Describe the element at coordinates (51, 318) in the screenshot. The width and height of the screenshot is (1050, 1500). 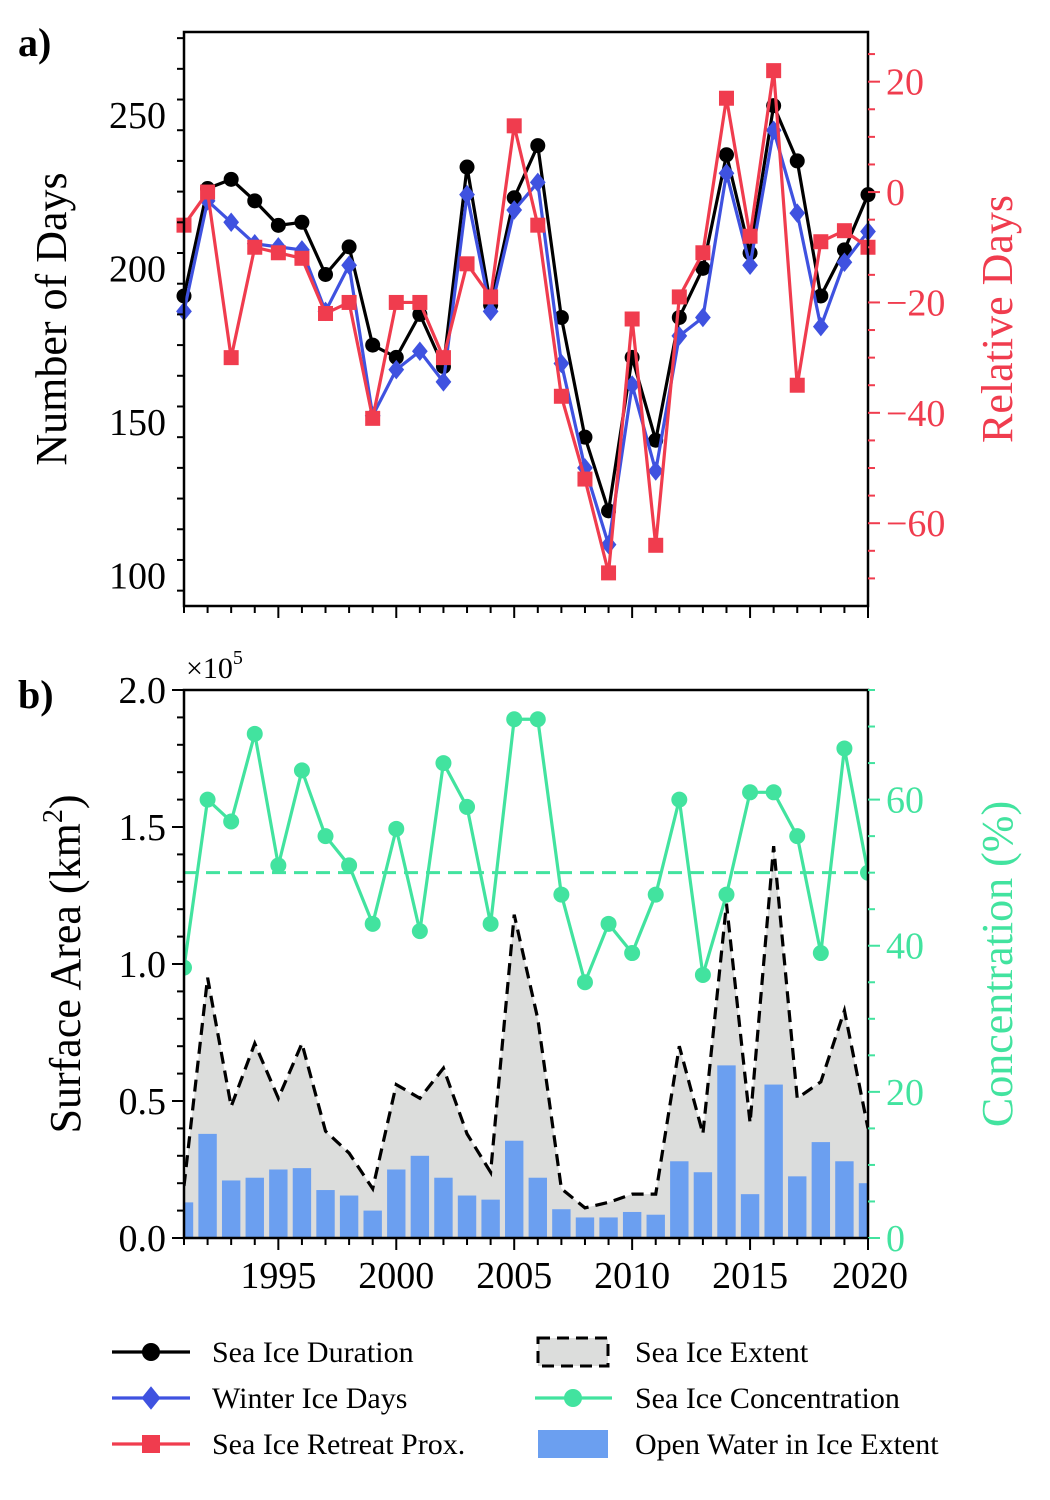
I see `panel-a-ylabel: Number of Days` at that location.